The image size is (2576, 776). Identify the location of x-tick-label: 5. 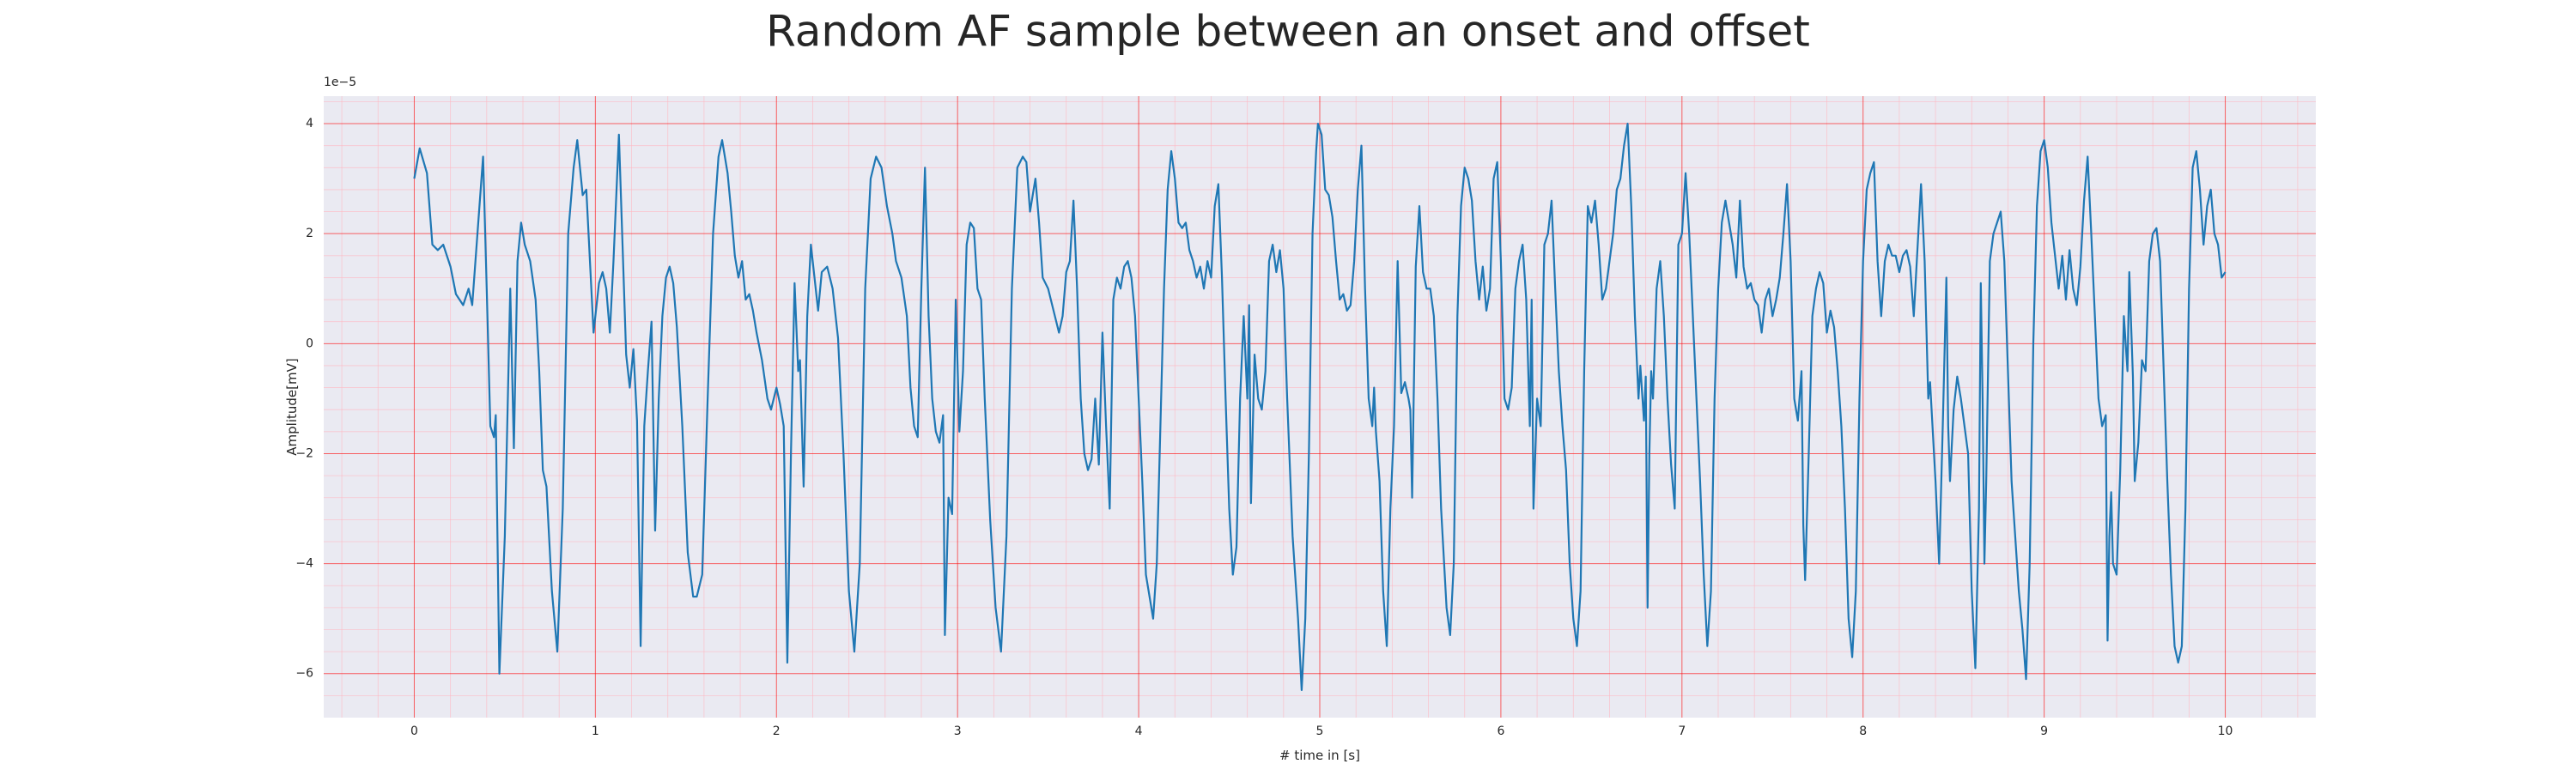
(1320, 731).